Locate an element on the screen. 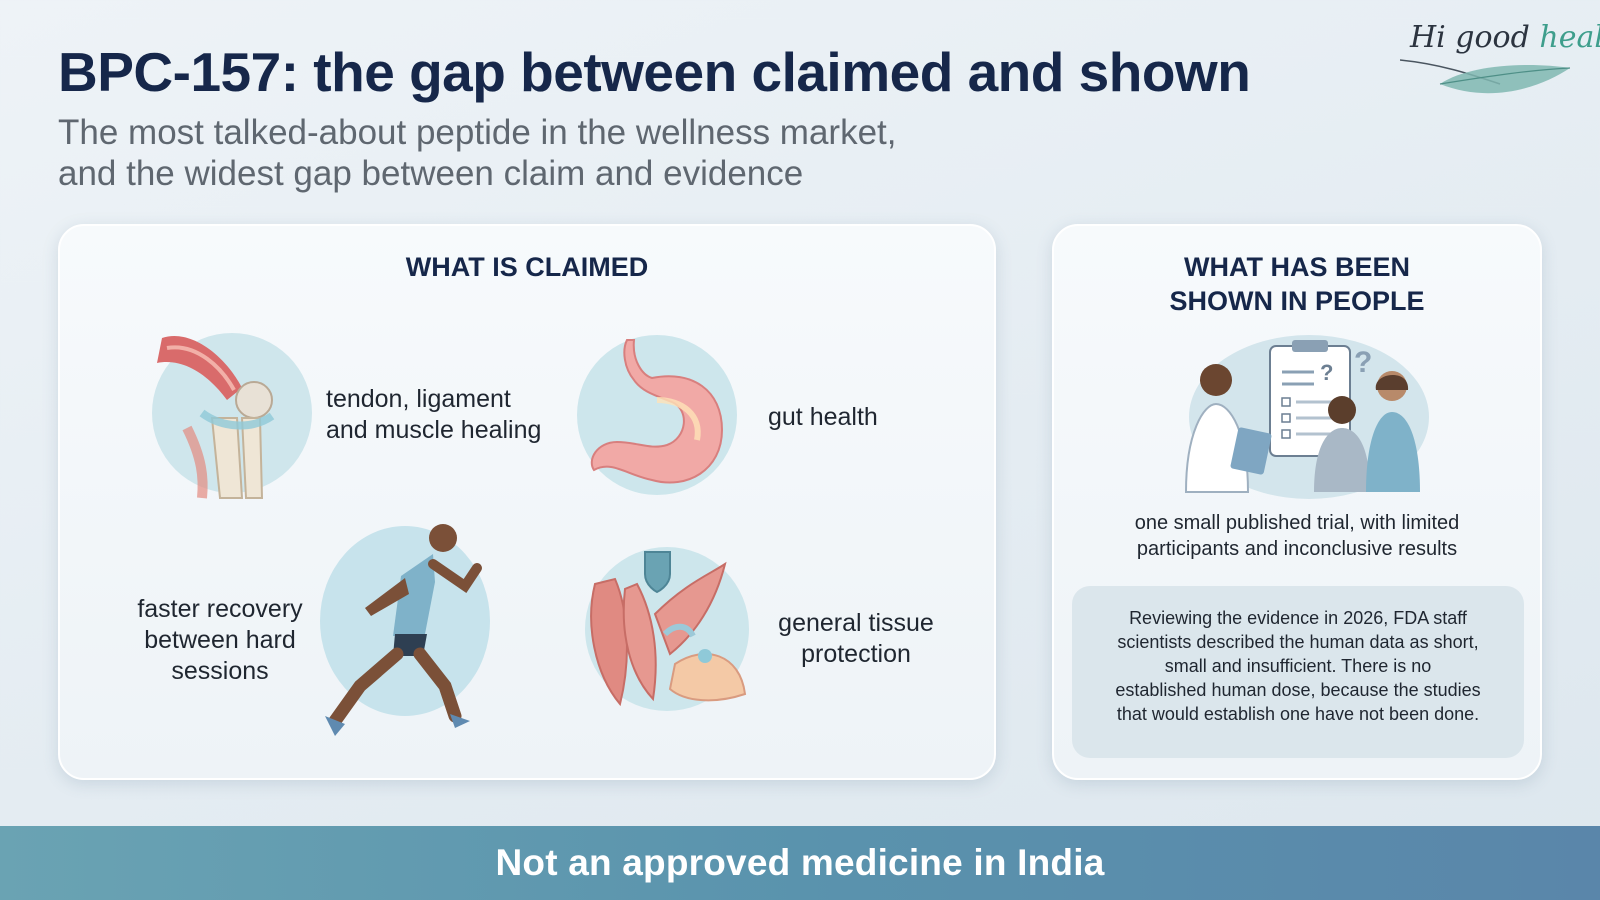 The height and width of the screenshot is (900, 1600). claim-label-line: gut health is located at coordinates (823, 417).